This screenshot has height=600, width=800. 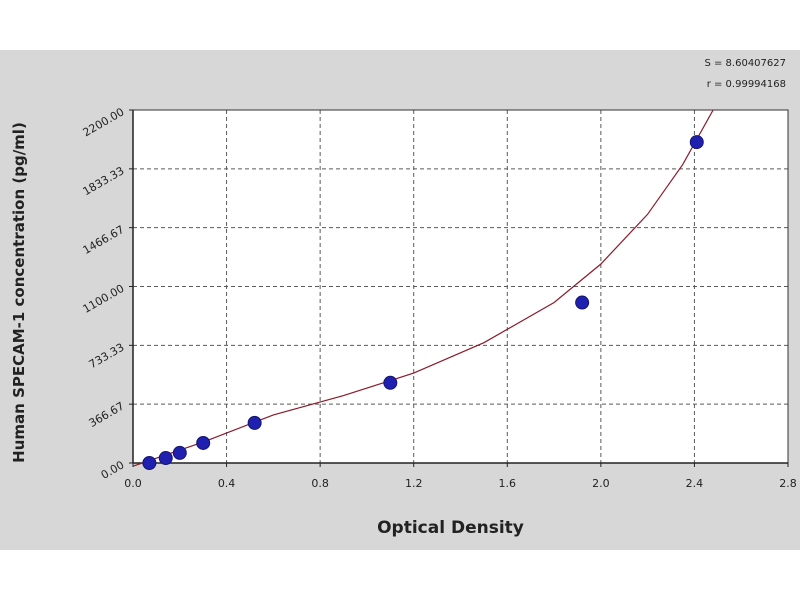 What do you see at coordinates (107, 415) in the screenshot?
I see `y-tick-label: 366.67` at bounding box center [107, 415].